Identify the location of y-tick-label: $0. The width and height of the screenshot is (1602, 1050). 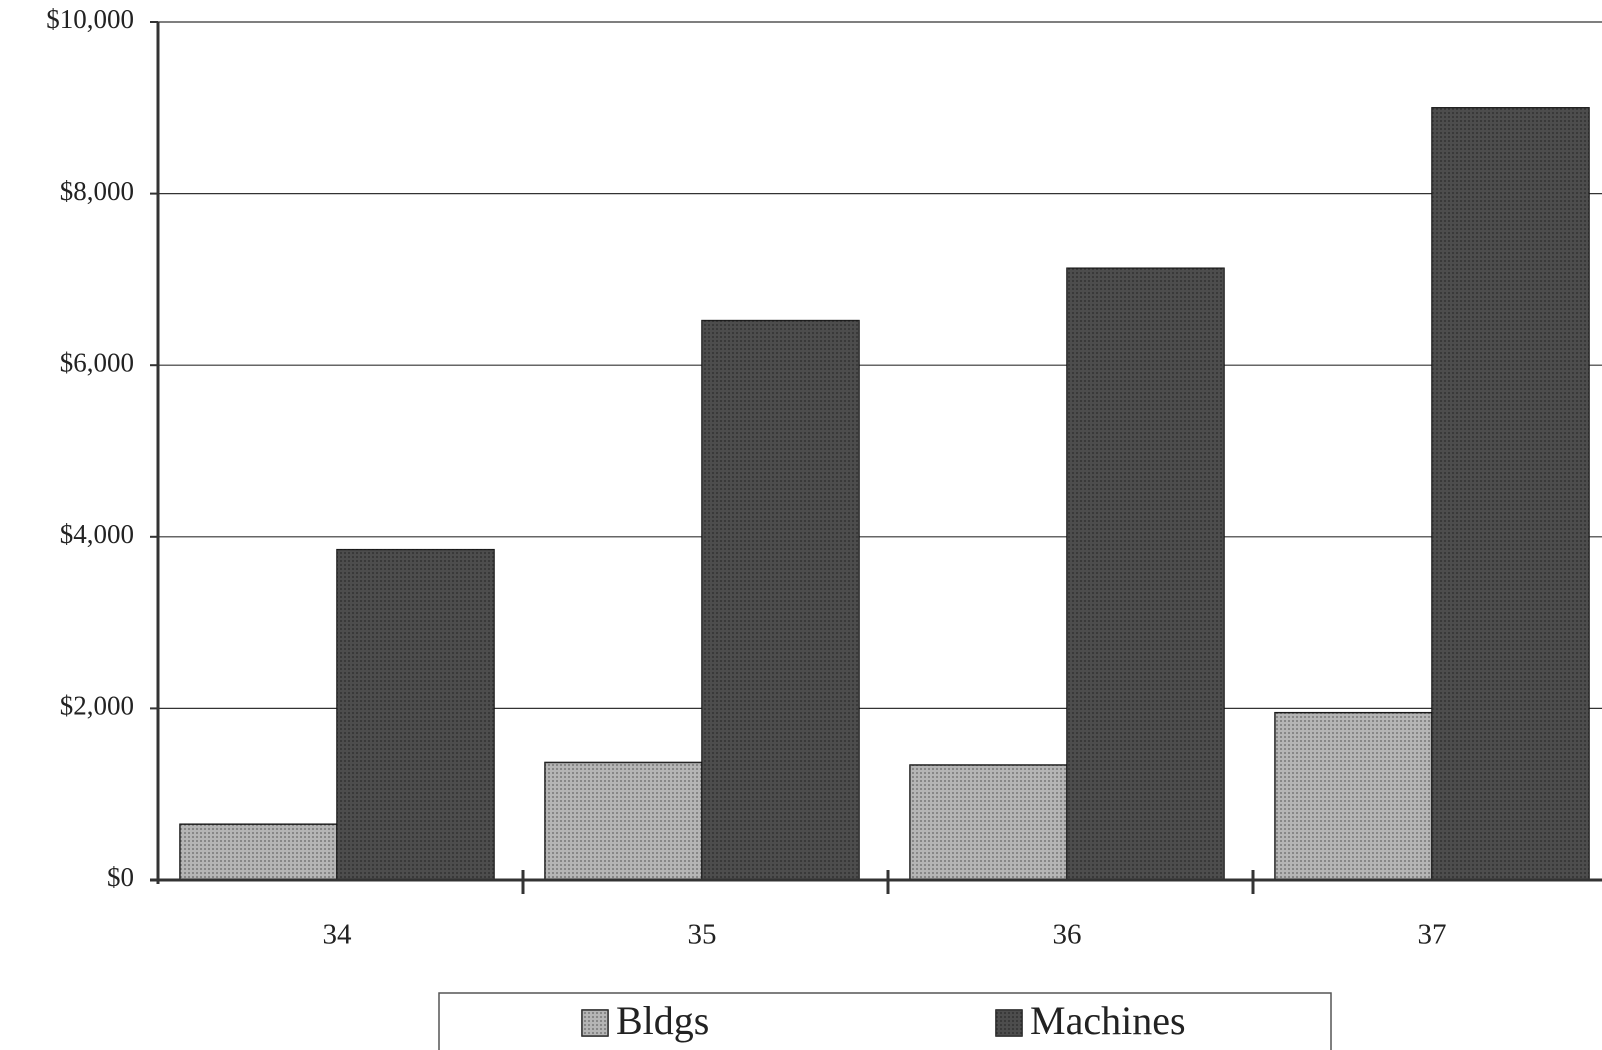
(120, 877).